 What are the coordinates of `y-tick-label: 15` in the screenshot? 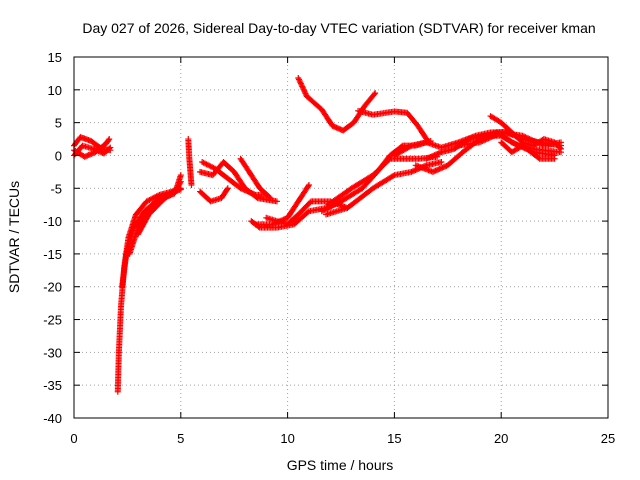 It's located at (55, 57).